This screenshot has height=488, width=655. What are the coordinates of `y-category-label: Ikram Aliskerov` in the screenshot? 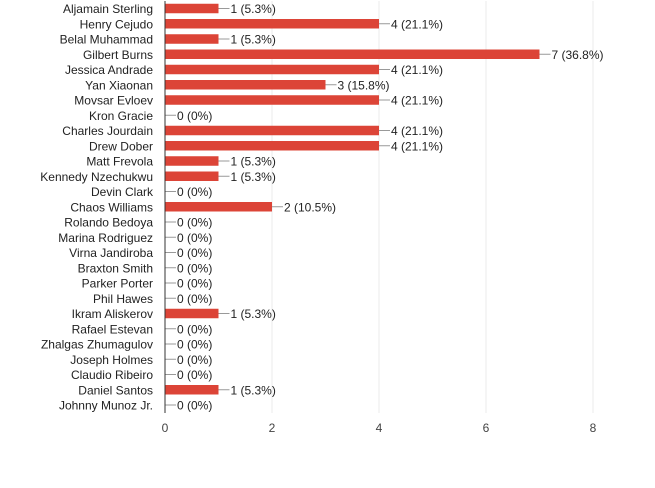 It's located at (112, 314).